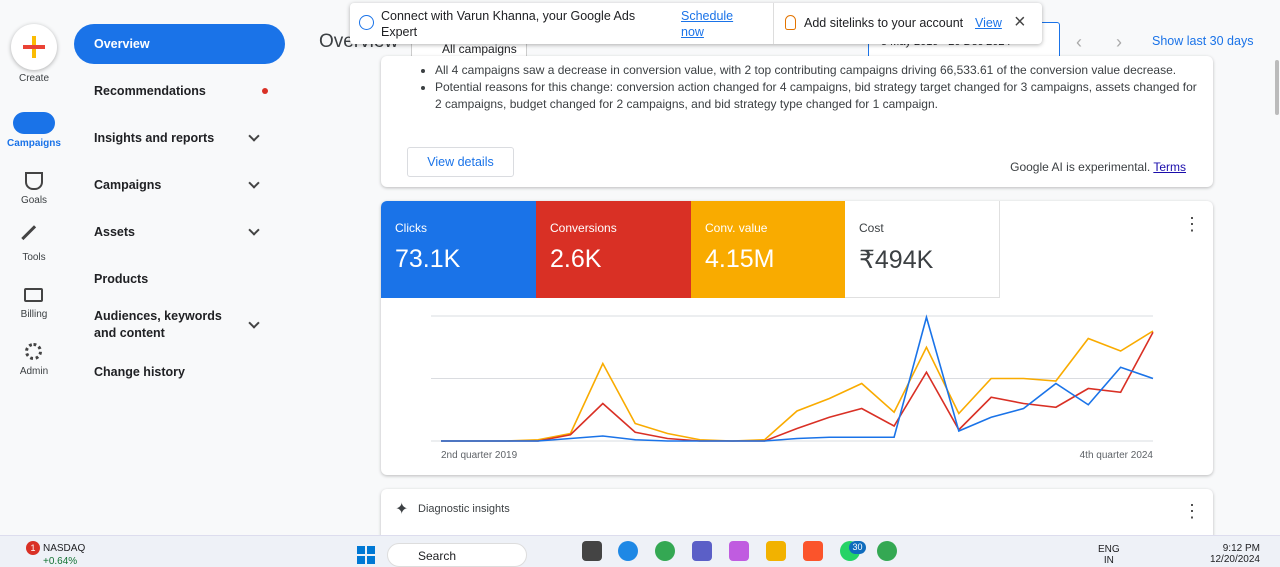  What do you see at coordinates (64, 548) in the screenshot?
I see `ticker: NASDAQ` at bounding box center [64, 548].